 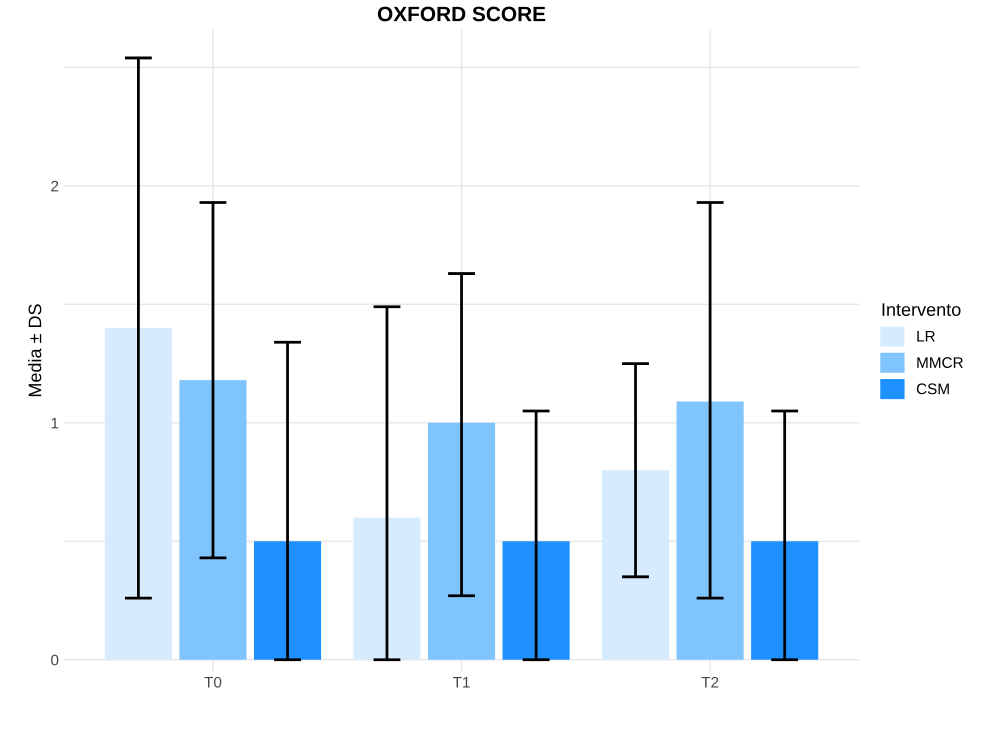 I want to click on y-tick-label: 2, so click(x=54, y=186).